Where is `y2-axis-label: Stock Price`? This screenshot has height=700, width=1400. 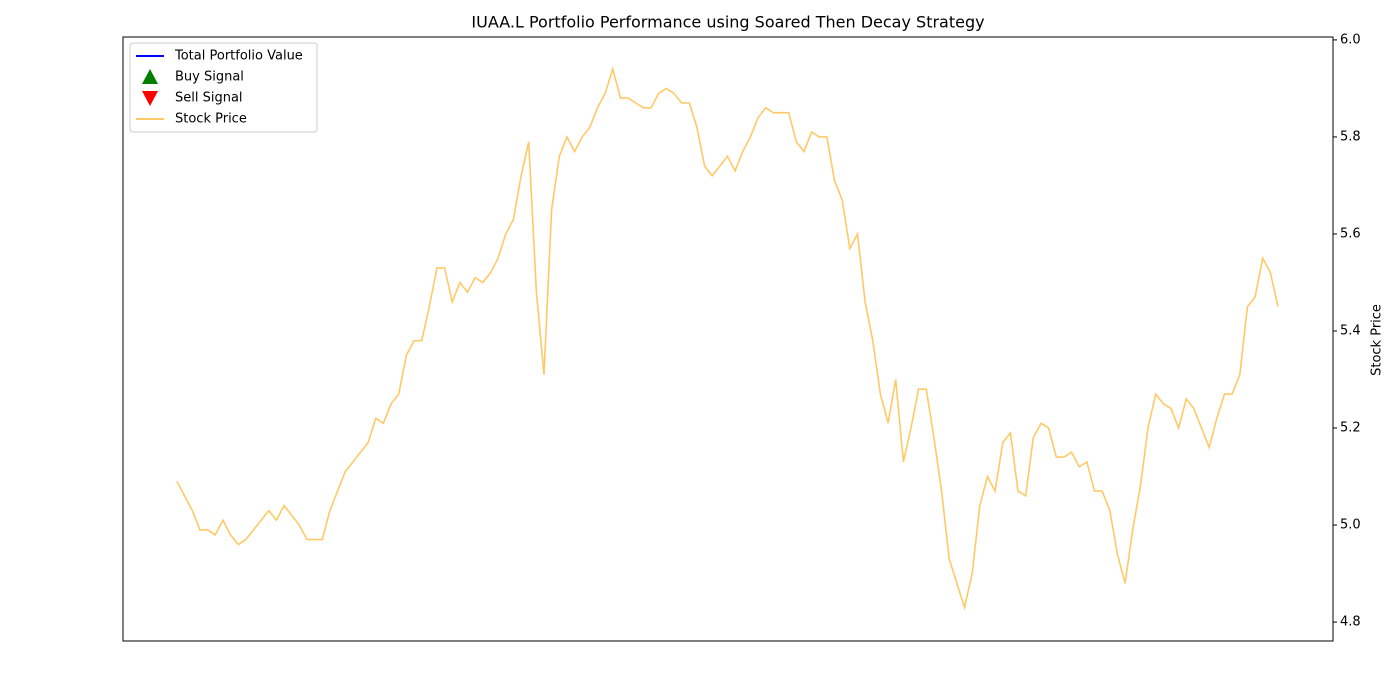 y2-axis-label: Stock Price is located at coordinates (1377, 340).